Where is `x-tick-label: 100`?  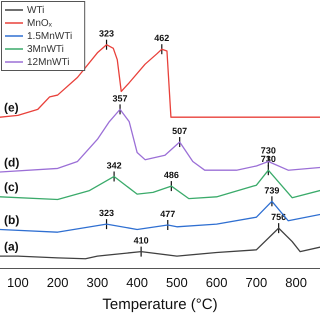 x-tick-label: 100 is located at coordinates (18, 282).